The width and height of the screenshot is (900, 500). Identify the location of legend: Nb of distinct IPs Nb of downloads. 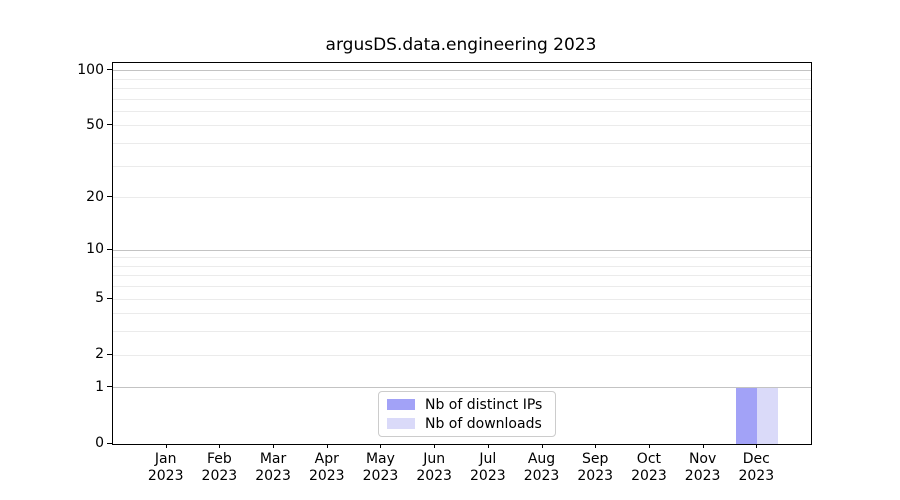
(467, 414).